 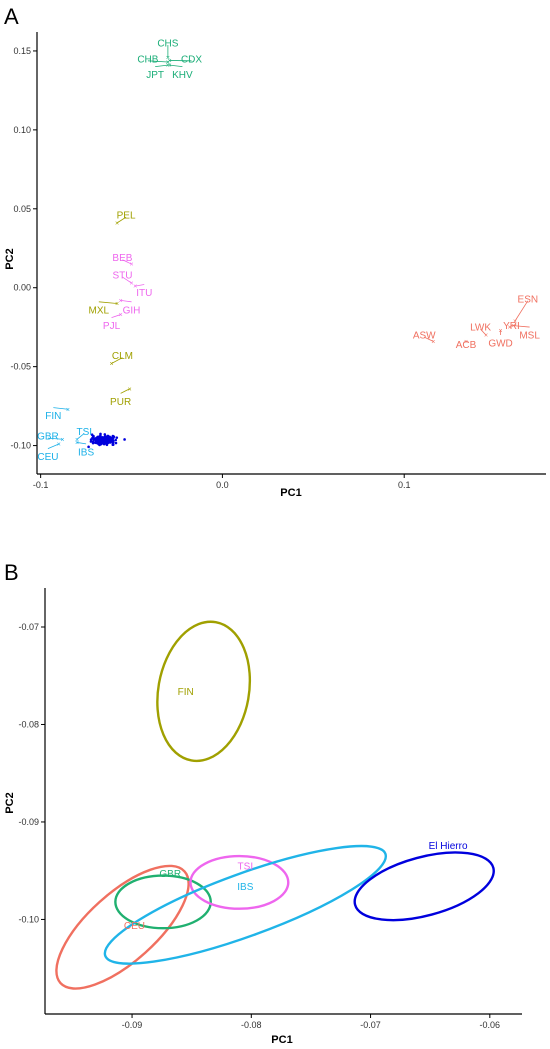 What do you see at coordinates (161, 66) in the screenshot?
I see `label-leader-jpt` at bounding box center [161, 66].